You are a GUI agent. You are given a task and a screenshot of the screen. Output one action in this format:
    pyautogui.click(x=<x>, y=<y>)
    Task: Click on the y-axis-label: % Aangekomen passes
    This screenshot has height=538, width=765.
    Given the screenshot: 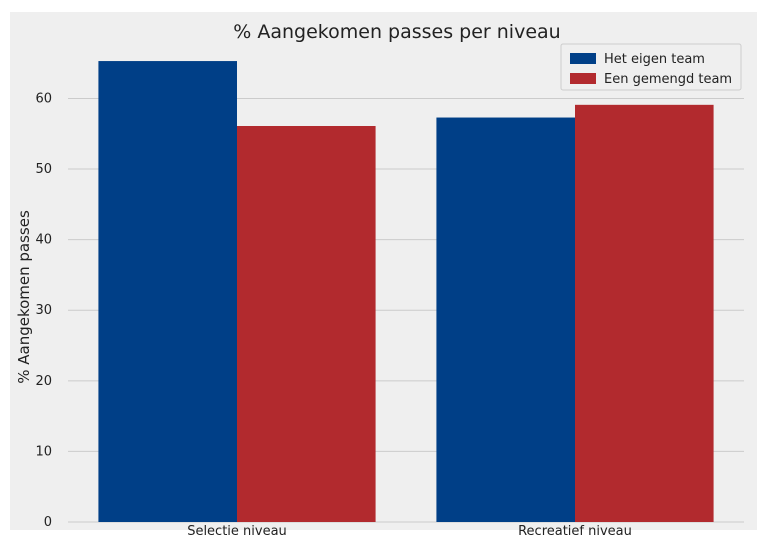 What is the action you would take?
    pyautogui.click(x=24, y=297)
    